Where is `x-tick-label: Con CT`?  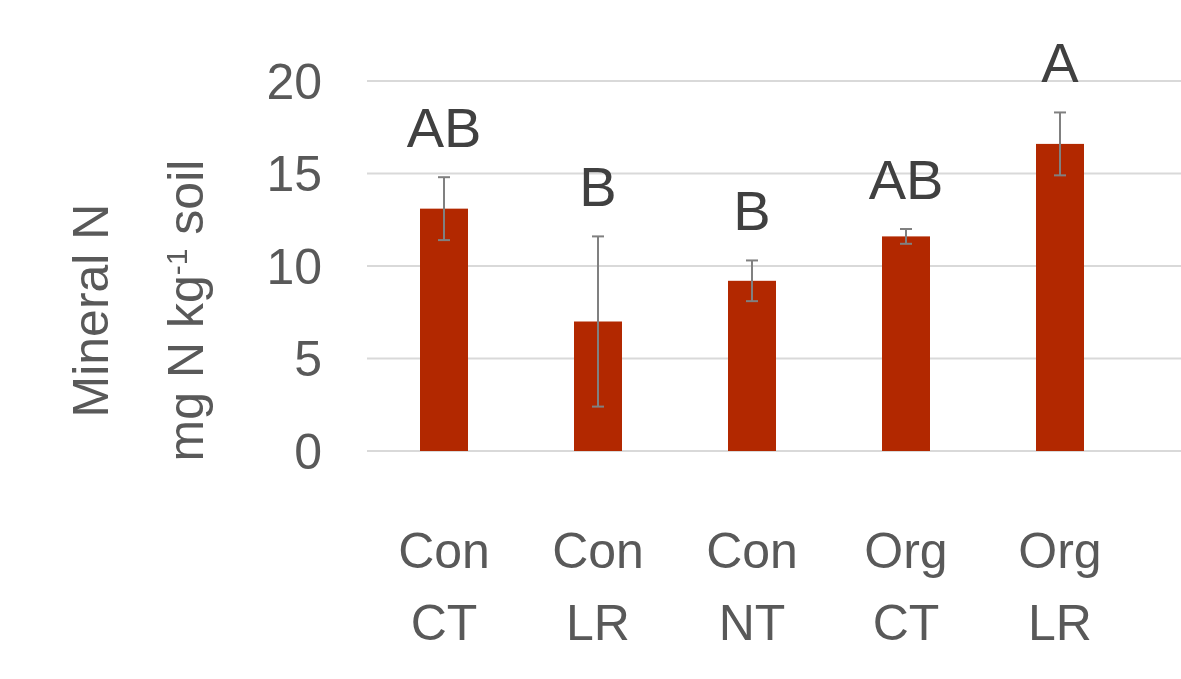 x-tick-label: Con CT is located at coordinates (444, 587).